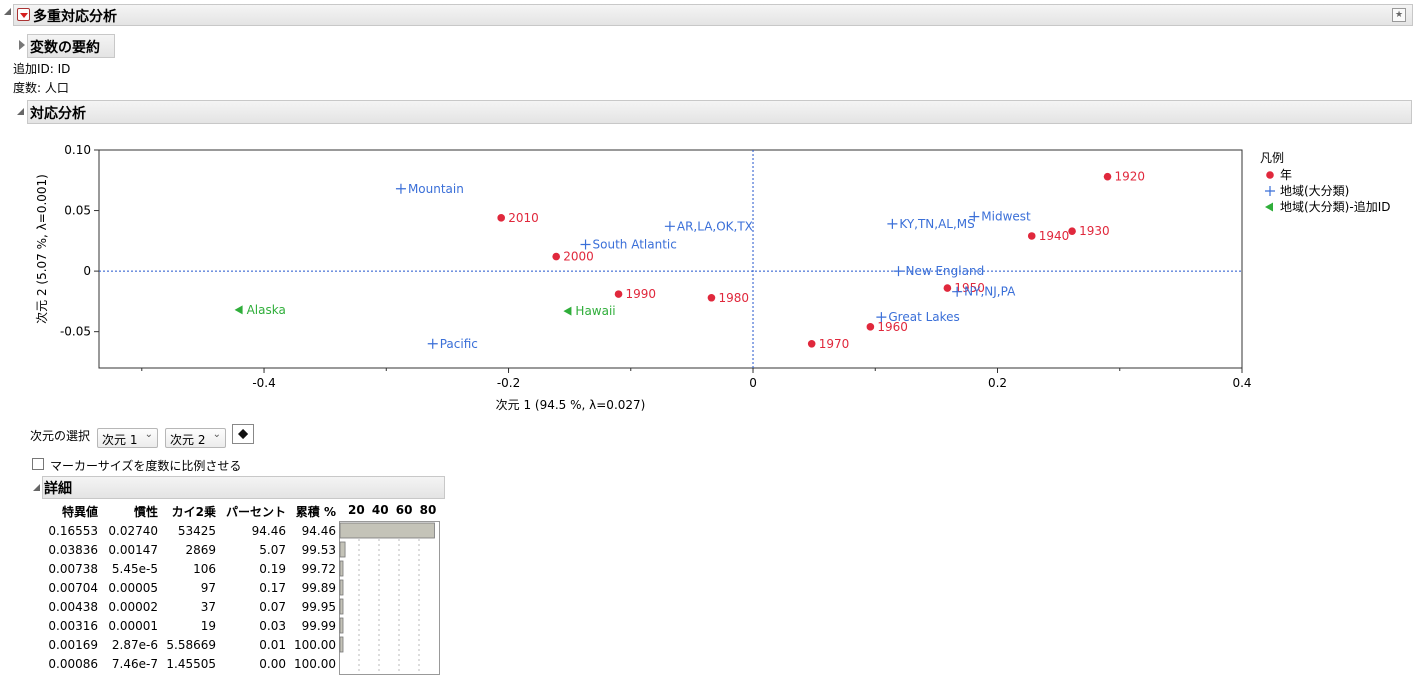 This screenshot has width=1415, height=676. I want to click on play-arrow-icon, so click(243, 434).